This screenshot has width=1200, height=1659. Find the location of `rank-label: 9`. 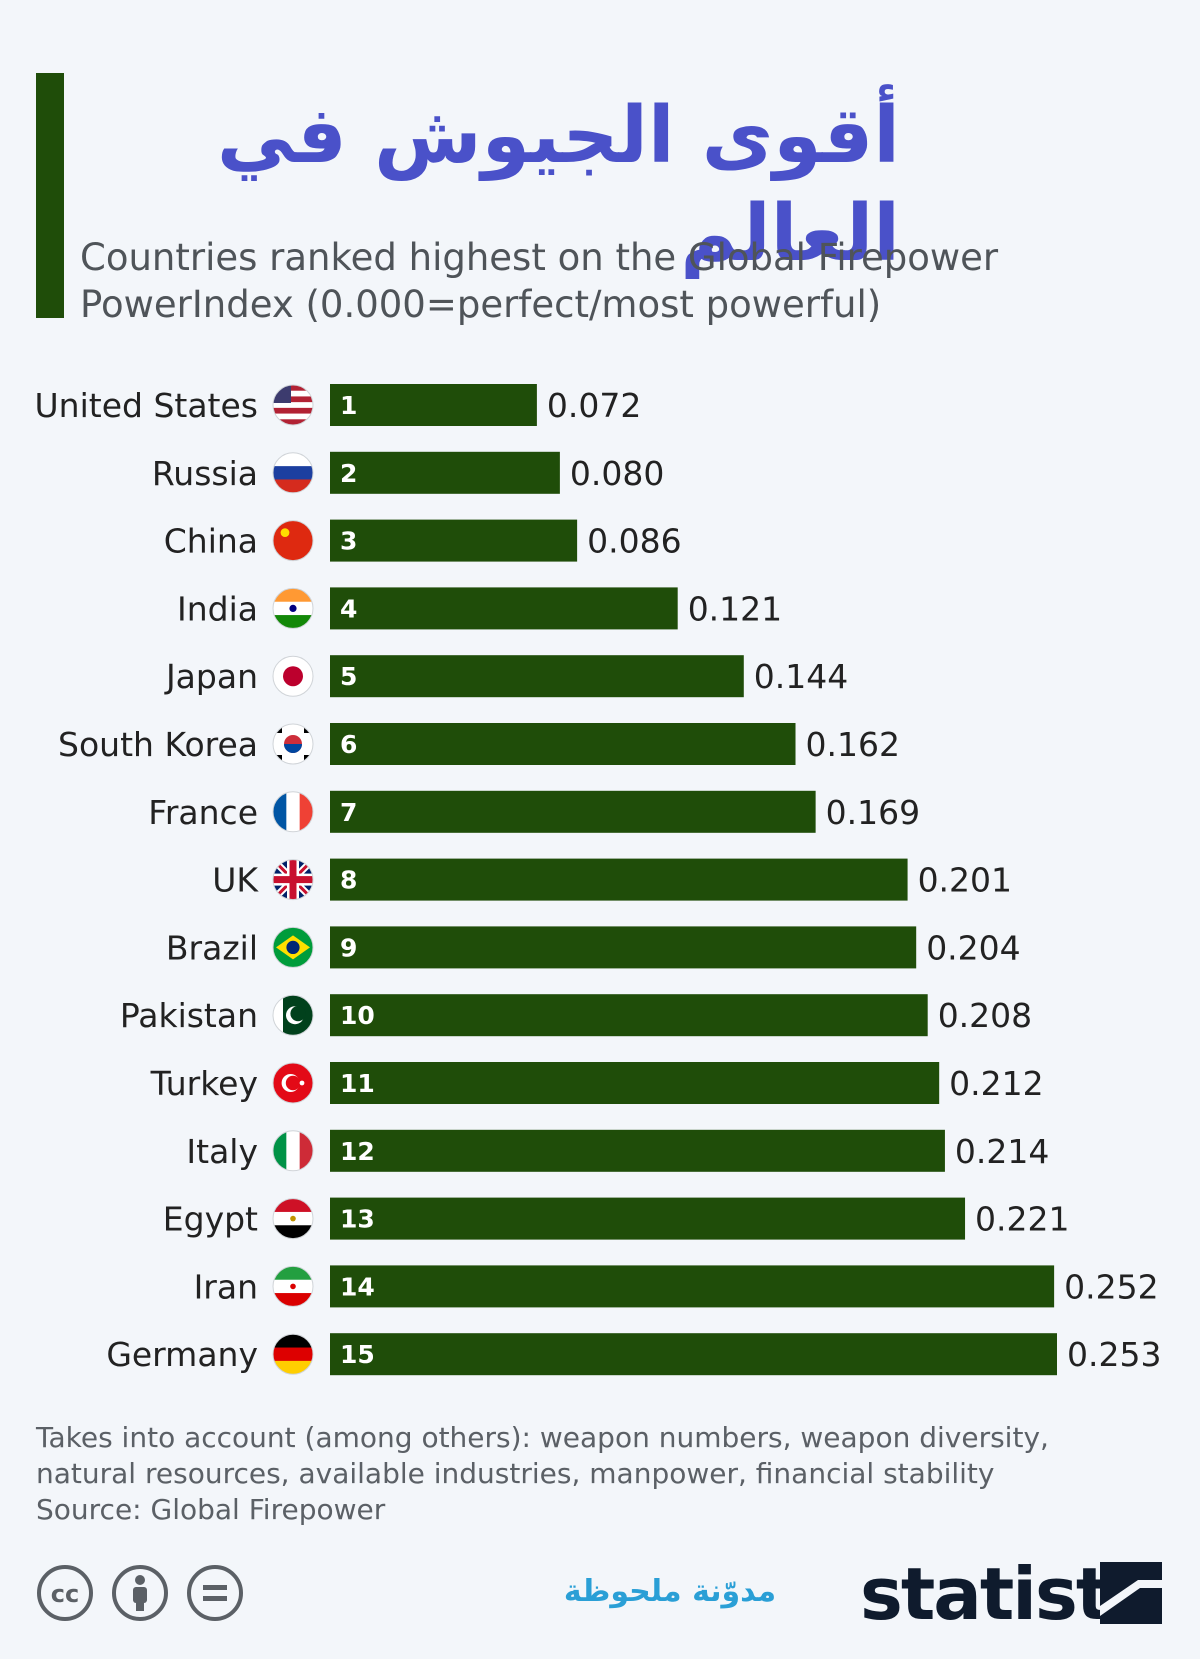

rank-label: 9 is located at coordinates (348, 947).